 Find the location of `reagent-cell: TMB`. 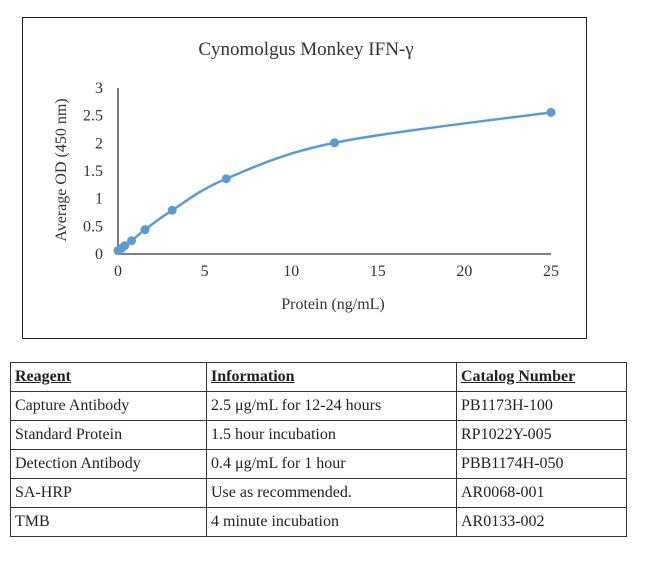

reagent-cell: TMB is located at coordinates (108, 522).